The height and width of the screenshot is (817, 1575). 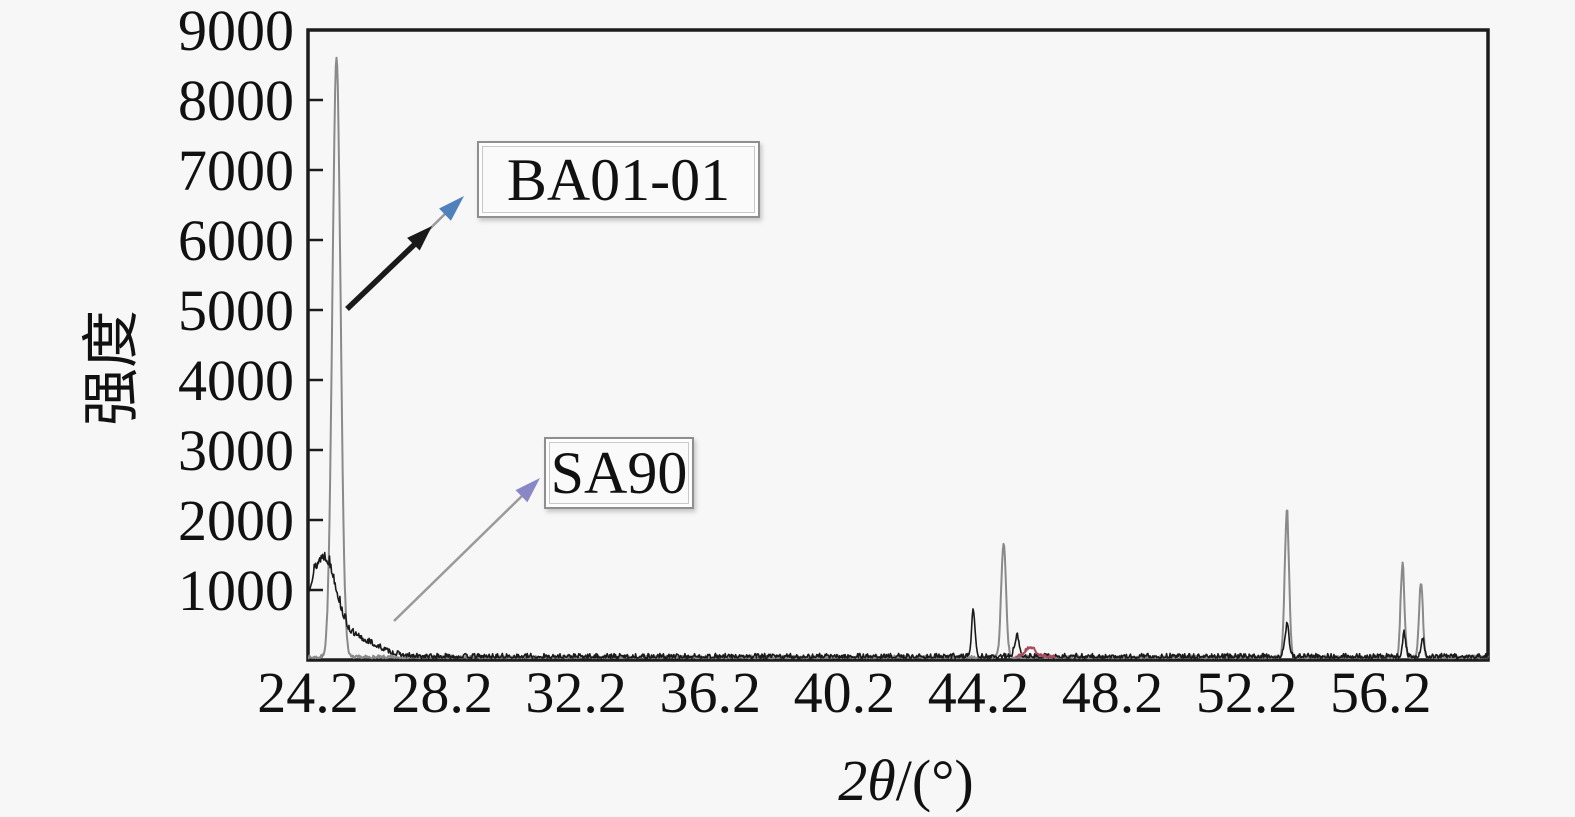 I want to click on x-tick-label: 44.2, so click(x=979, y=692).